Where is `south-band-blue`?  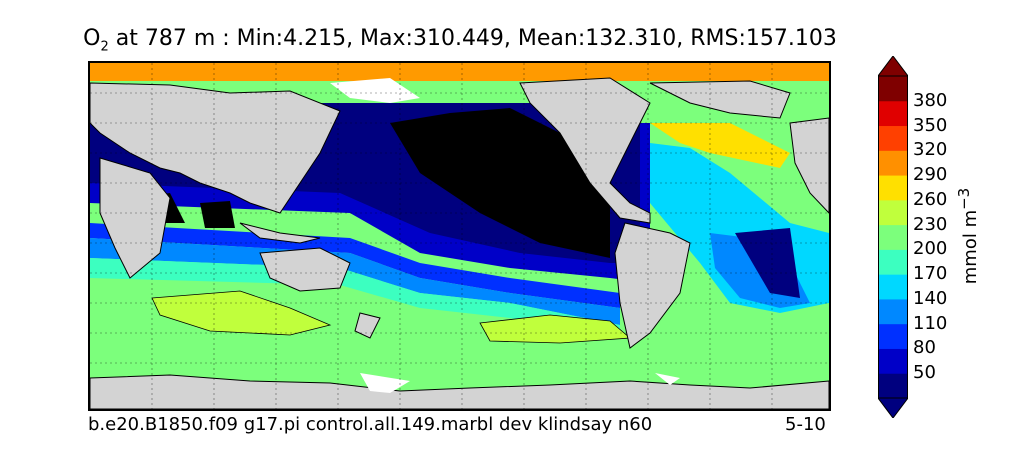 south-band-blue is located at coordinates (355, 265).